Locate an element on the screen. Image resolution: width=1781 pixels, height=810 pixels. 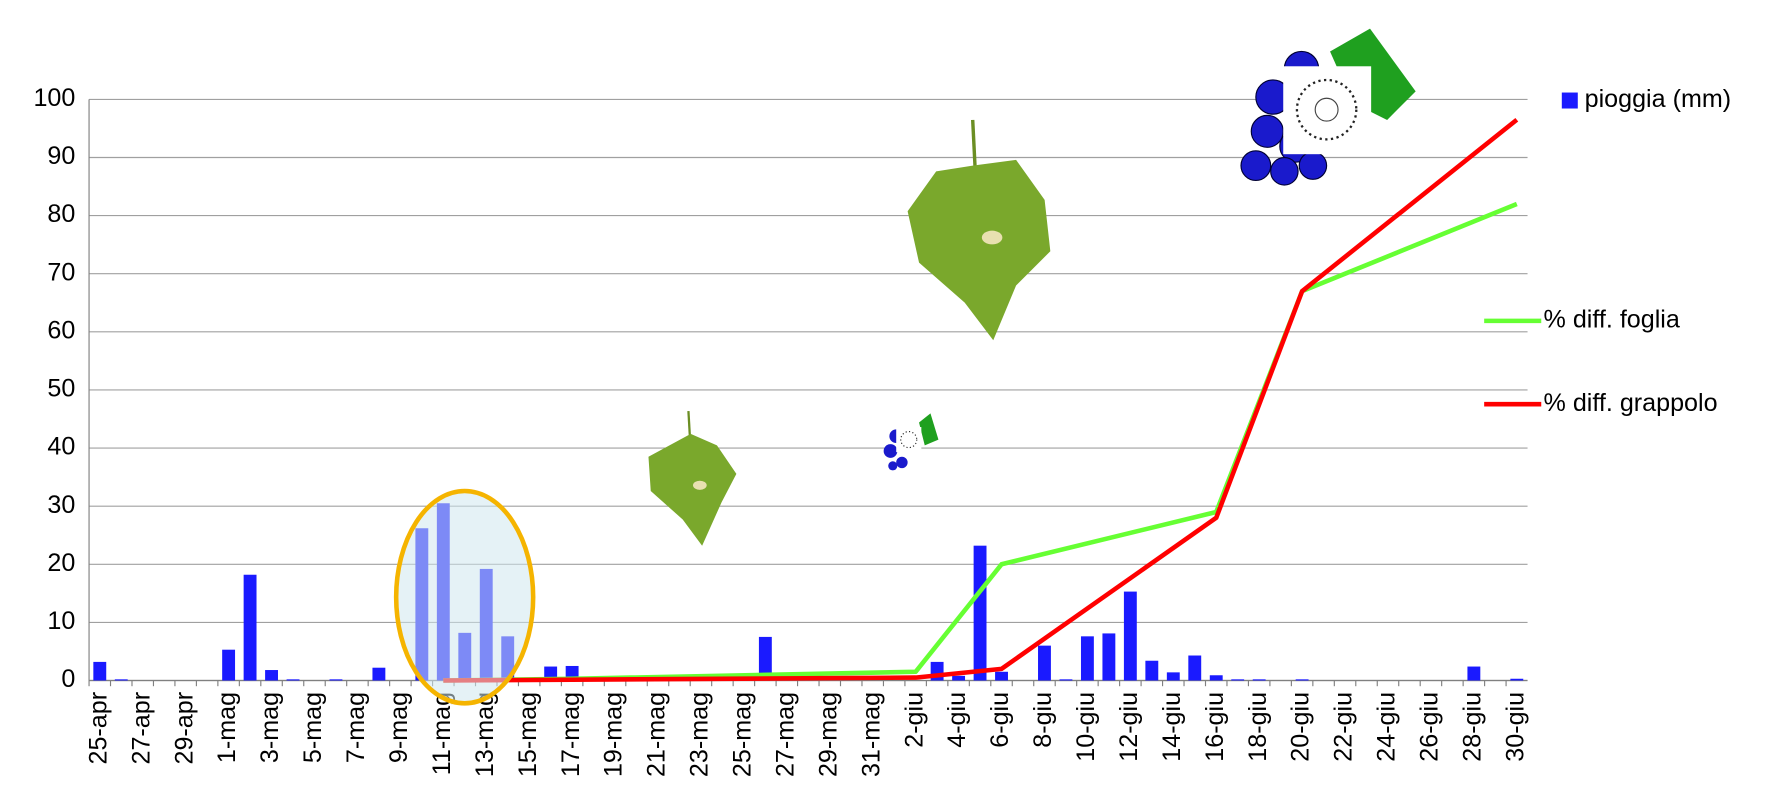
y-tick-label: 90 is located at coordinates (61, 156).